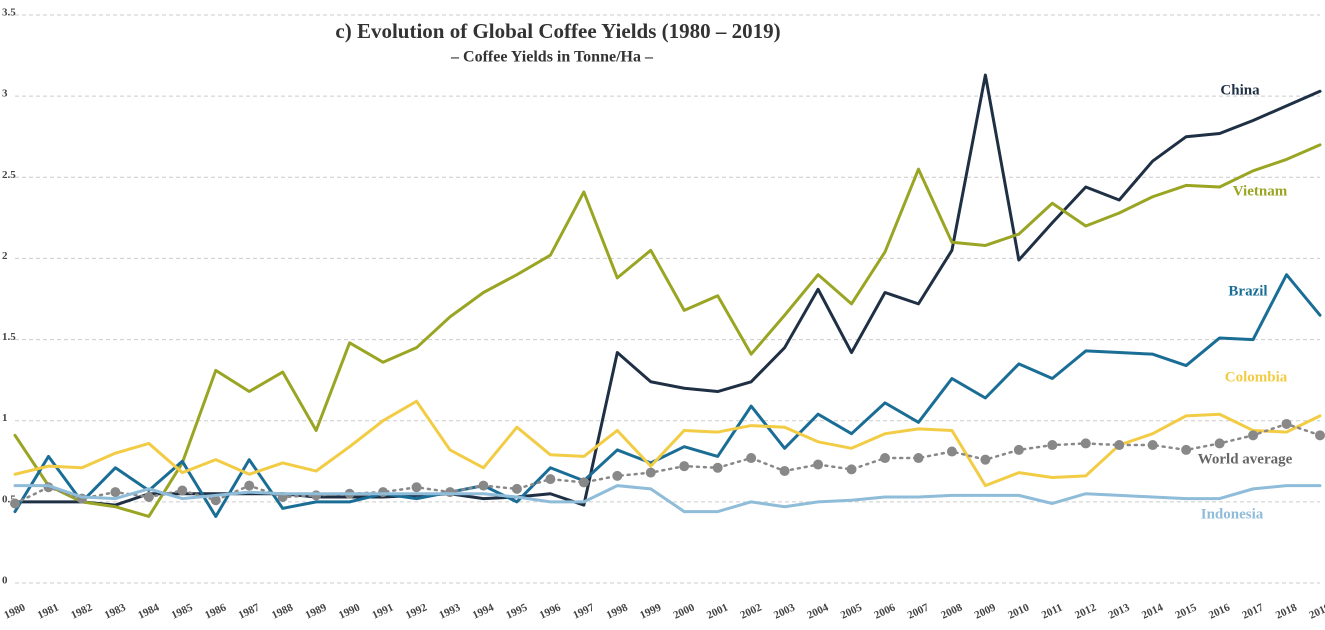 The image size is (1325, 630). I want to click on x-tick-label: 2014, so click(1152, 611).